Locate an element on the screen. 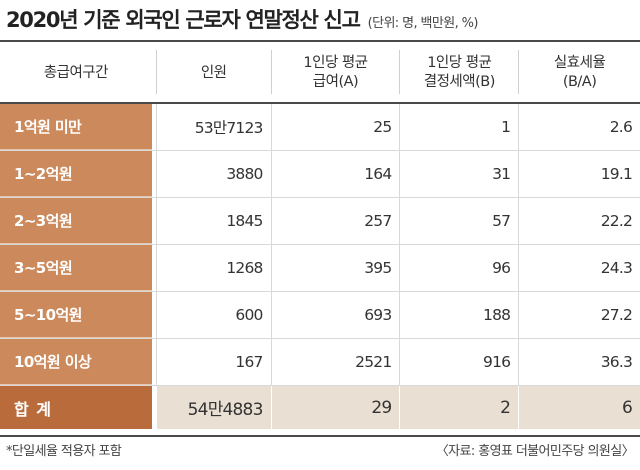  cell-people: 3880 is located at coordinates (244, 174).